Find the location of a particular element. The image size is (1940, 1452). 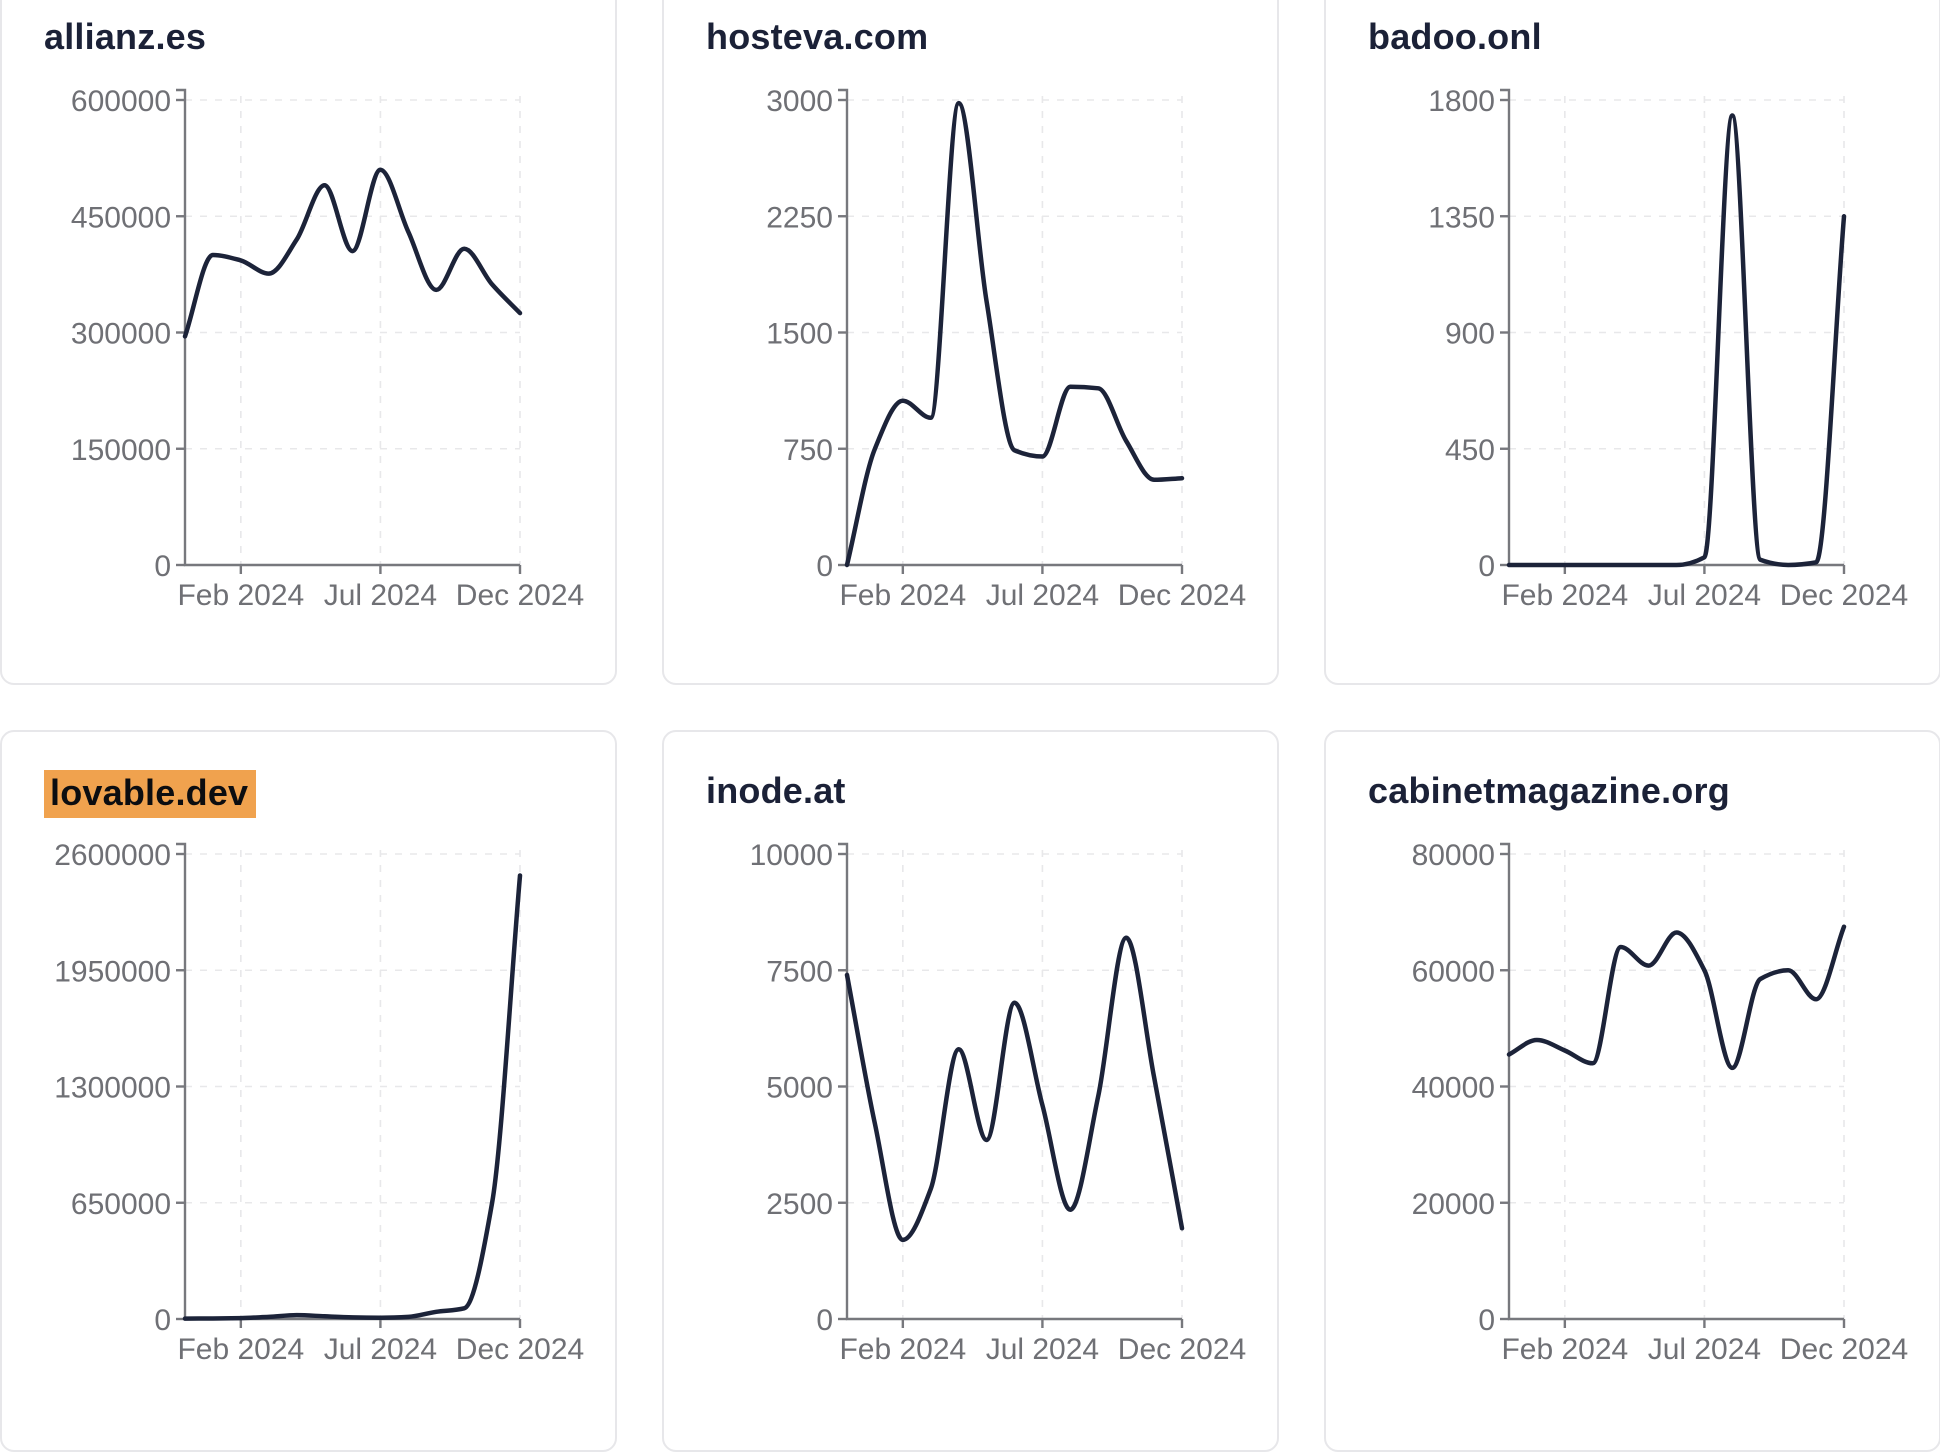

chart-title: allianz.es is located at coordinates (125, 37).